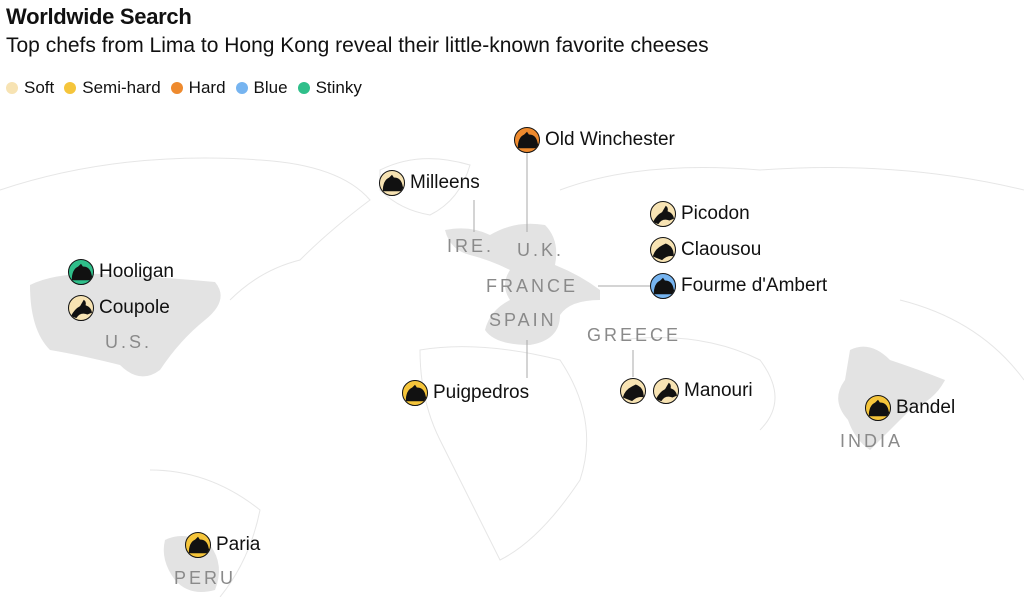  I want to click on cheese-marker: Claousou, so click(705, 250).